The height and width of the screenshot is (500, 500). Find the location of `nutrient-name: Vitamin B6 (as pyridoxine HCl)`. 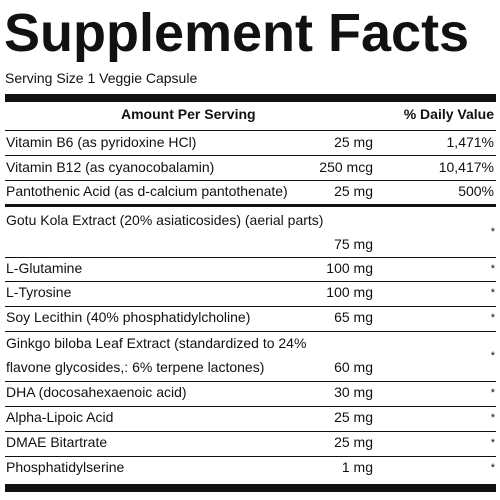

nutrient-name: Vitamin B6 (as pyridoxine HCl) is located at coordinates (101, 142).